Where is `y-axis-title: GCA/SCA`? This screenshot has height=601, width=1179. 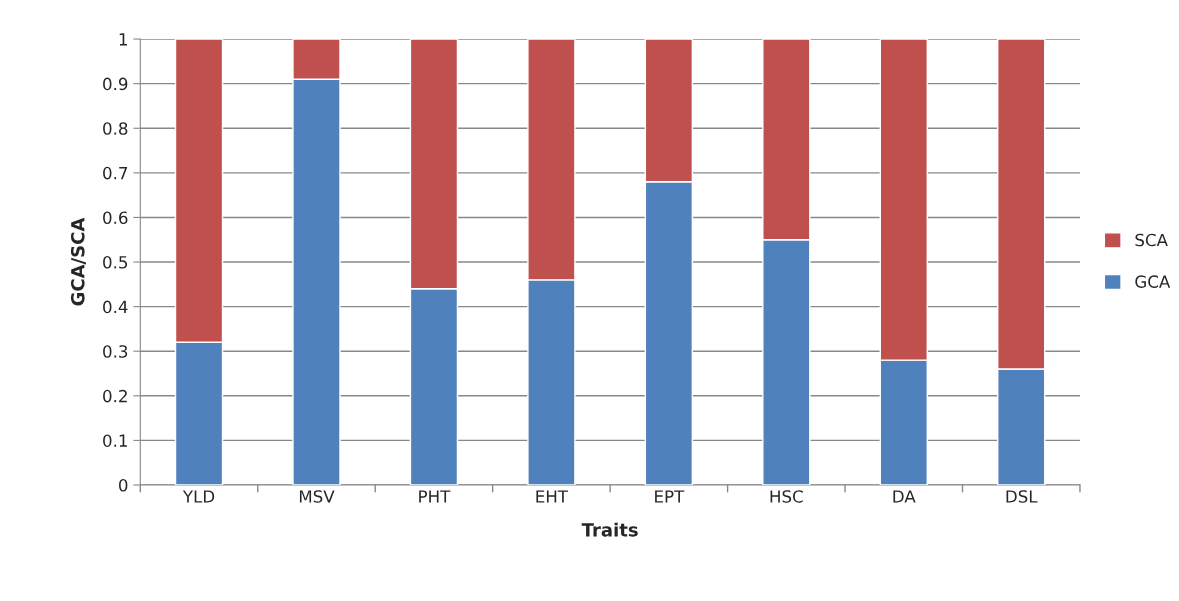 y-axis-title: GCA/SCA is located at coordinates (78, 261).